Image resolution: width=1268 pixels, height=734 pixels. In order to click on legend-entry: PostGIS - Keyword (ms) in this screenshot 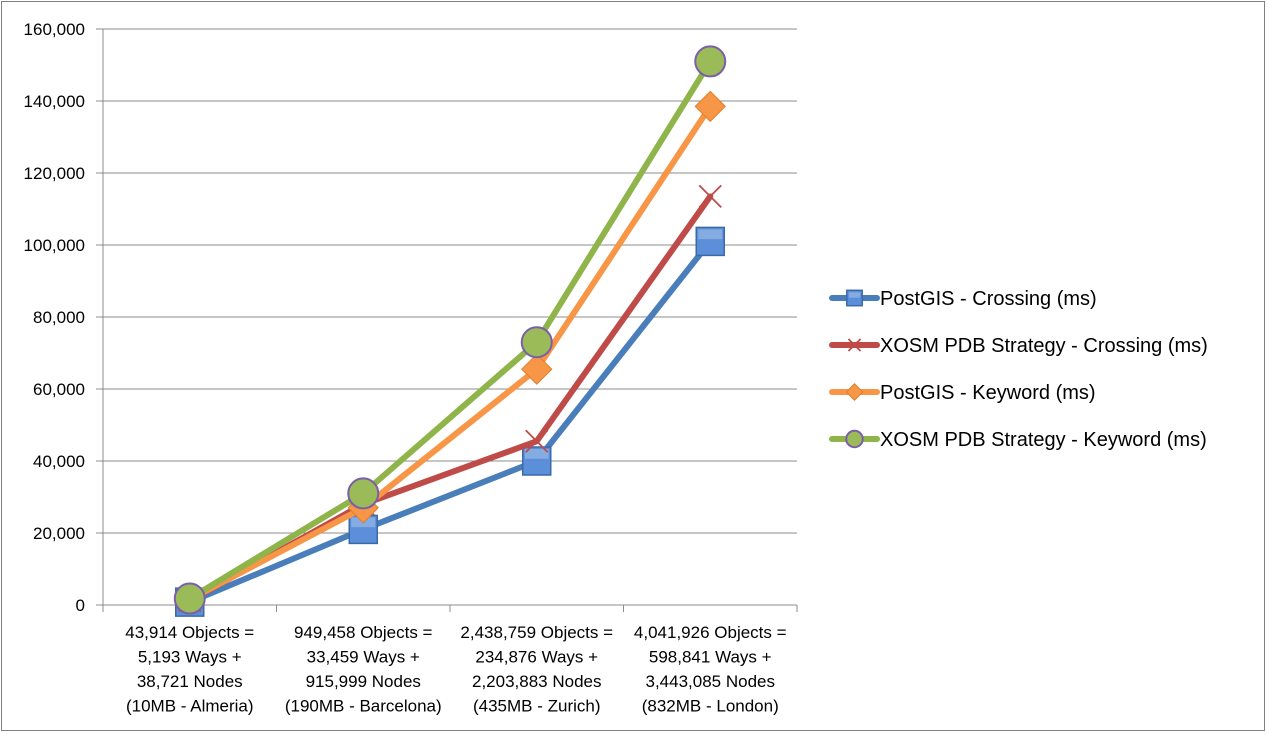, I will do `click(962, 393)`.